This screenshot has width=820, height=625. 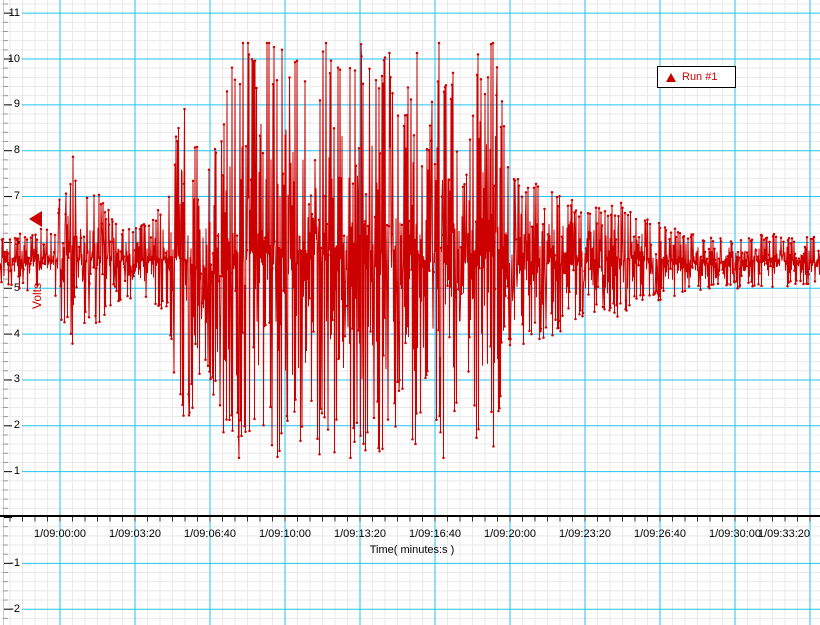 I want to click on y-tick-label: 8, so click(x=16, y=150).